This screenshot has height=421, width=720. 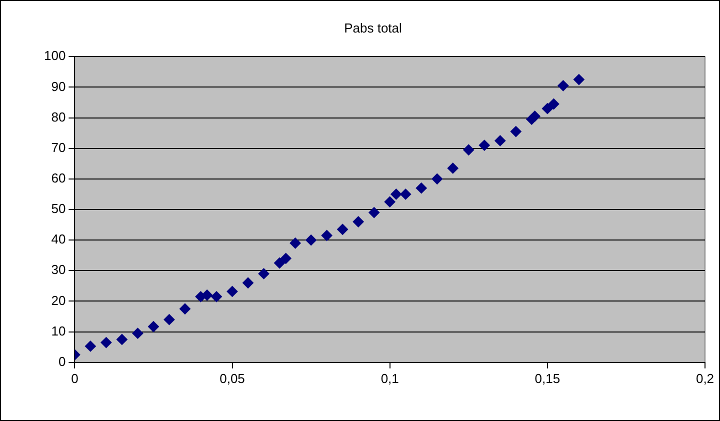 What do you see at coordinates (55, 56) in the screenshot?
I see `y-tick-label: 100` at bounding box center [55, 56].